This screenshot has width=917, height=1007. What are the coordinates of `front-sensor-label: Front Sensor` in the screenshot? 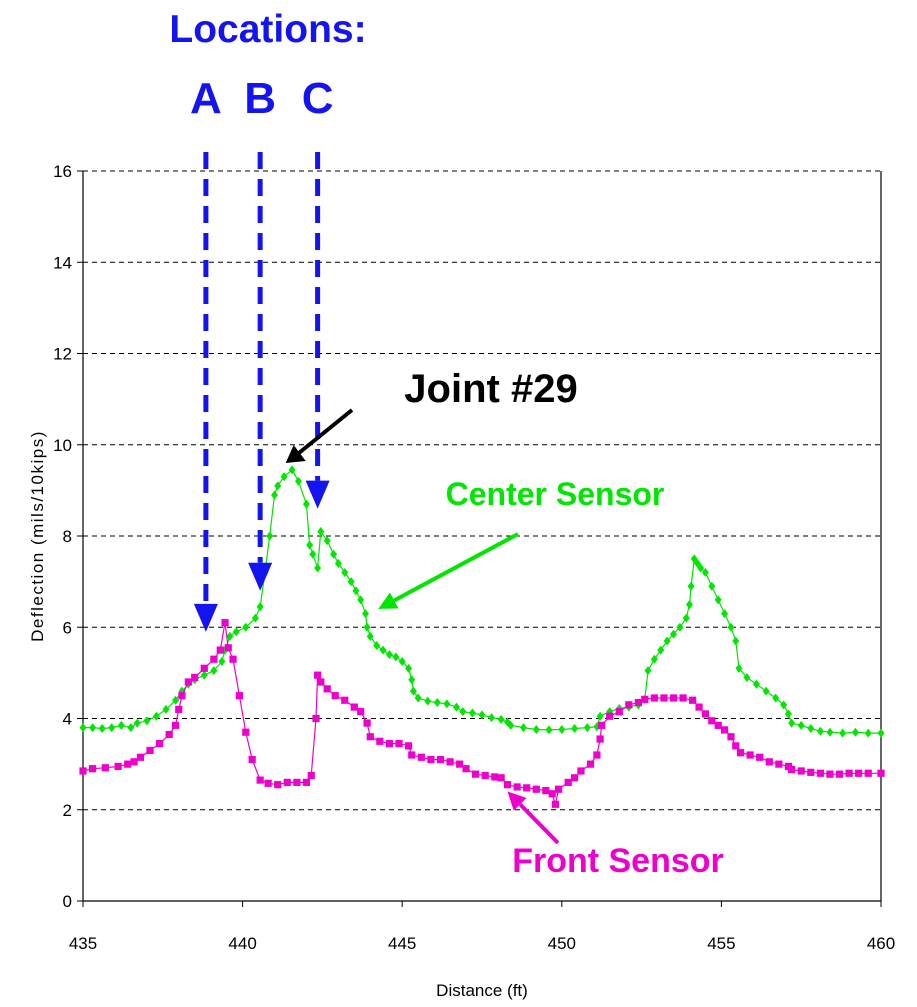 It's located at (618, 861).